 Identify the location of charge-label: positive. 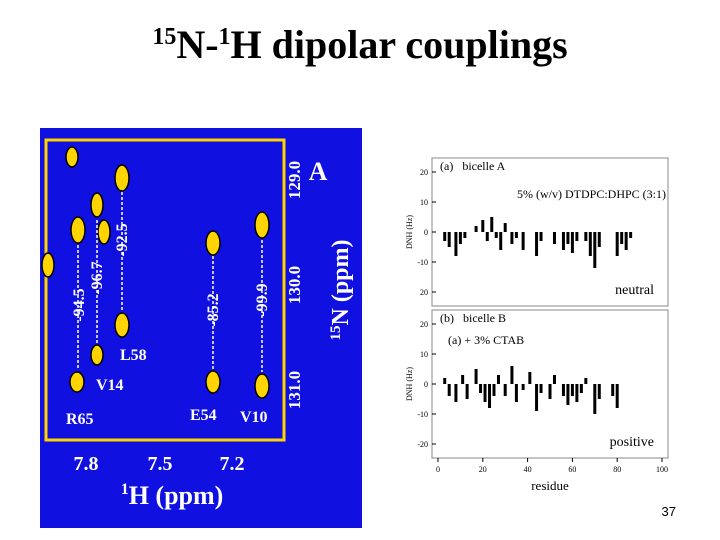
(632, 442).